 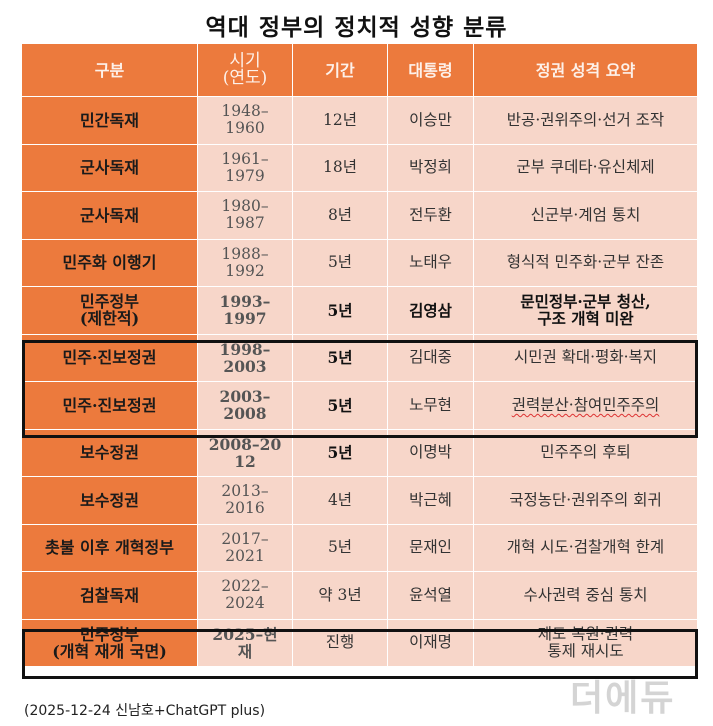 What do you see at coordinates (431, 216) in the screenshot?
I see `row-3-president: 전두환` at bounding box center [431, 216].